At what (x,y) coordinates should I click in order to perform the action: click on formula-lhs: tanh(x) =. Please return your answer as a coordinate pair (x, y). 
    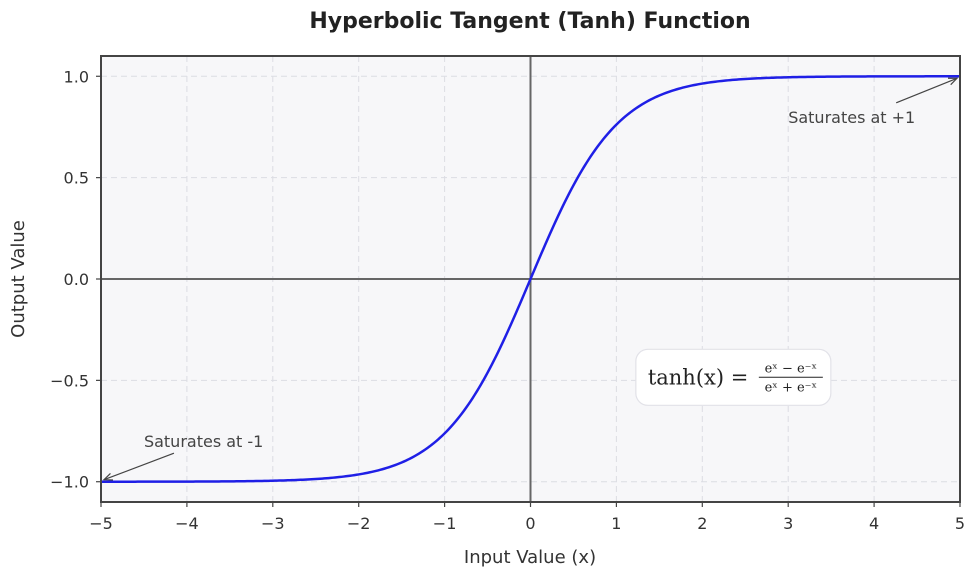
    Looking at the image, I should click on (698, 377).